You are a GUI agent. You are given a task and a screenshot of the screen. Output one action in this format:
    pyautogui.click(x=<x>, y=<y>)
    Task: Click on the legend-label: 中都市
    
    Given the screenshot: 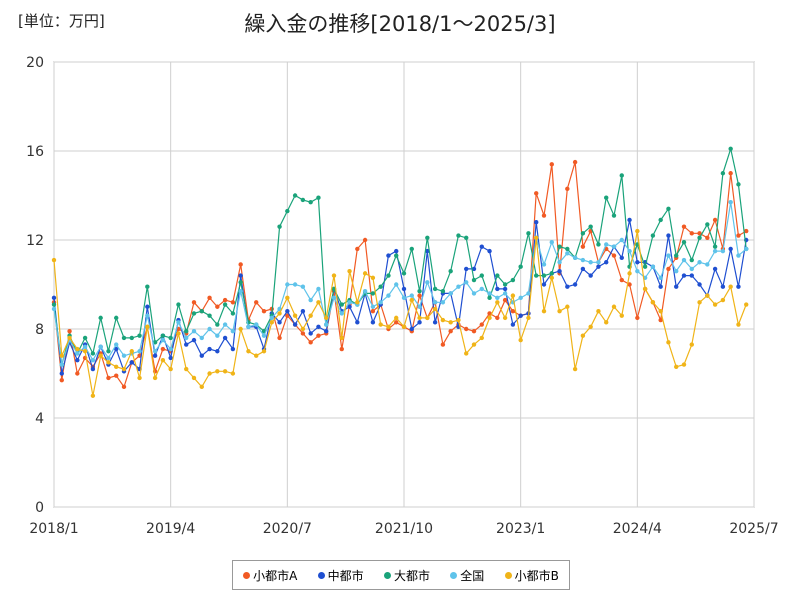 What is the action you would take?
    pyautogui.click(x=345, y=575)
    